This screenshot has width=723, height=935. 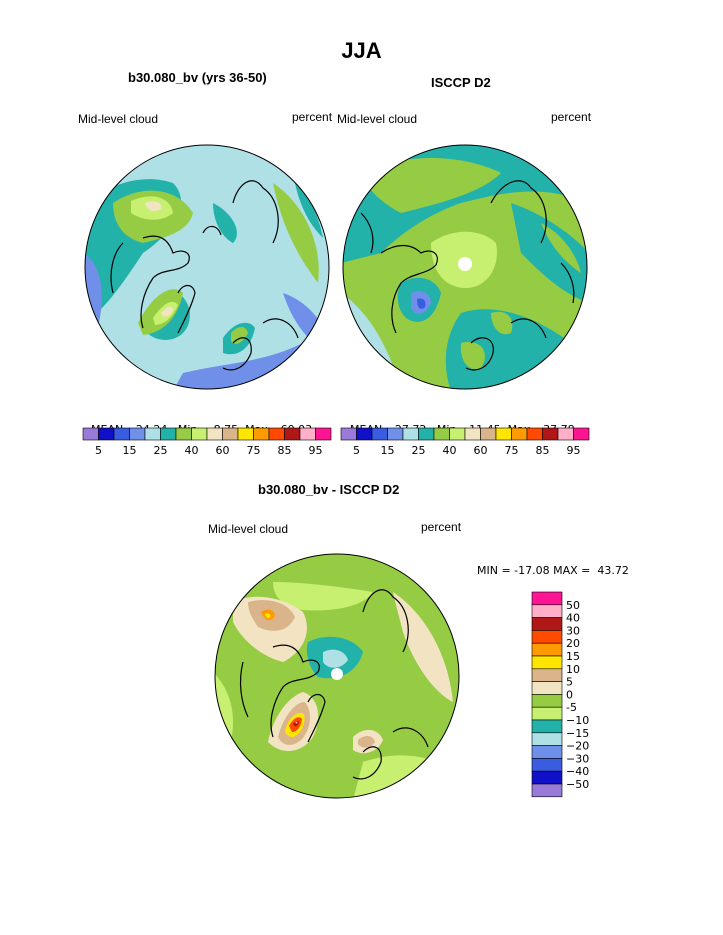 I want to click on obs-panel-title: ISCCP D2, so click(x=461, y=82).